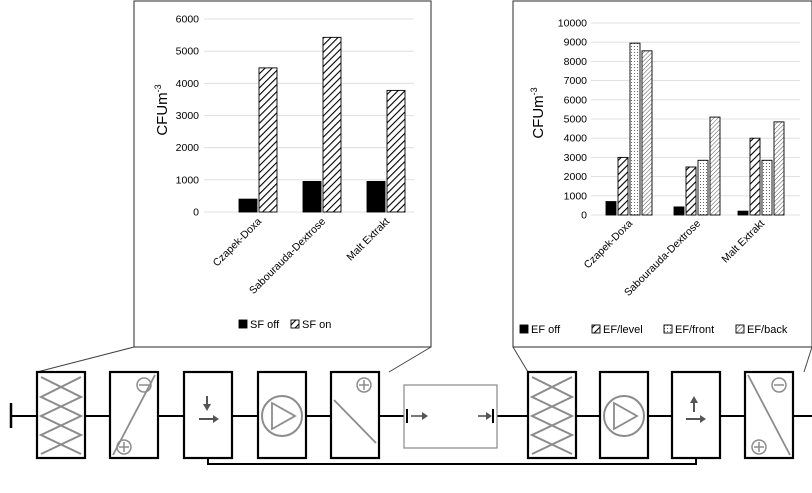 The image size is (812, 493). Describe the element at coordinates (61, 415) in the screenshot. I see `filter-1-icon` at that location.